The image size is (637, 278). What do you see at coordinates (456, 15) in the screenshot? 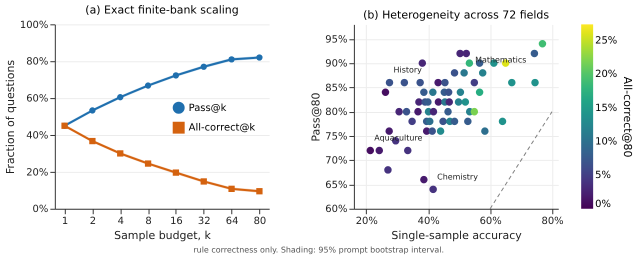
I see `chart-title: (b) Heterogeneity across 72 fields` at bounding box center [456, 15].